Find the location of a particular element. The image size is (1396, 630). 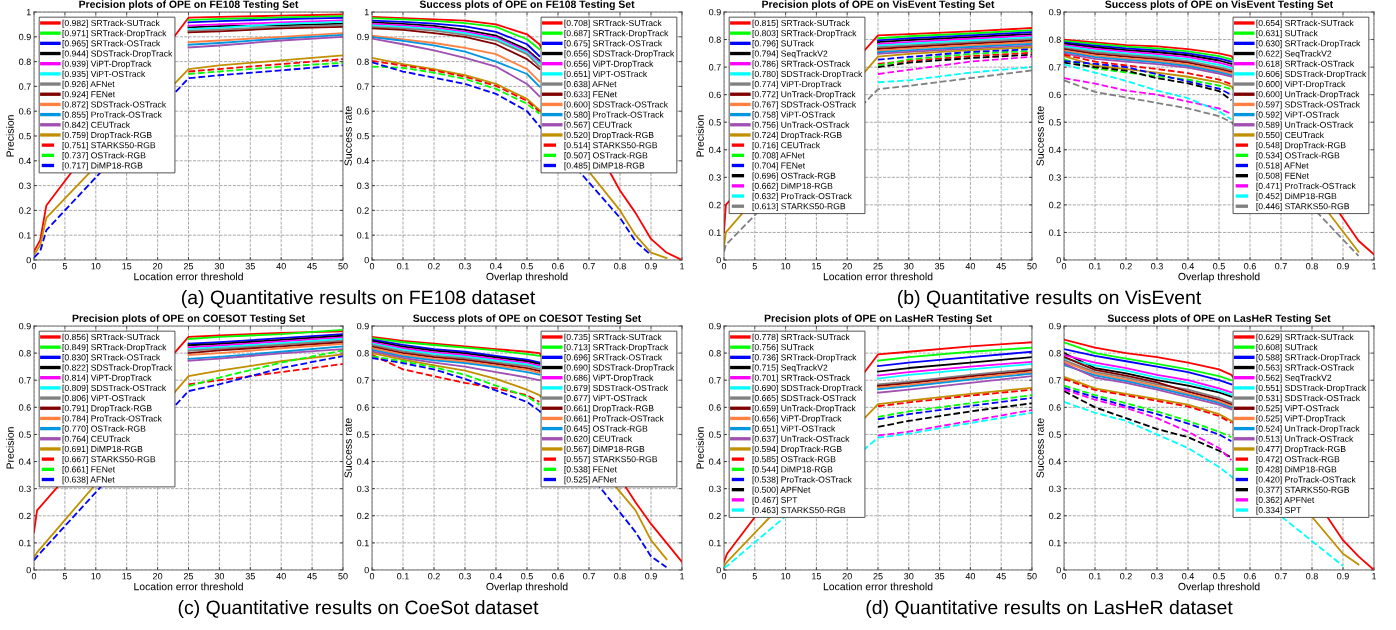

x-tick-label: 0.9 is located at coordinates (651, 266).